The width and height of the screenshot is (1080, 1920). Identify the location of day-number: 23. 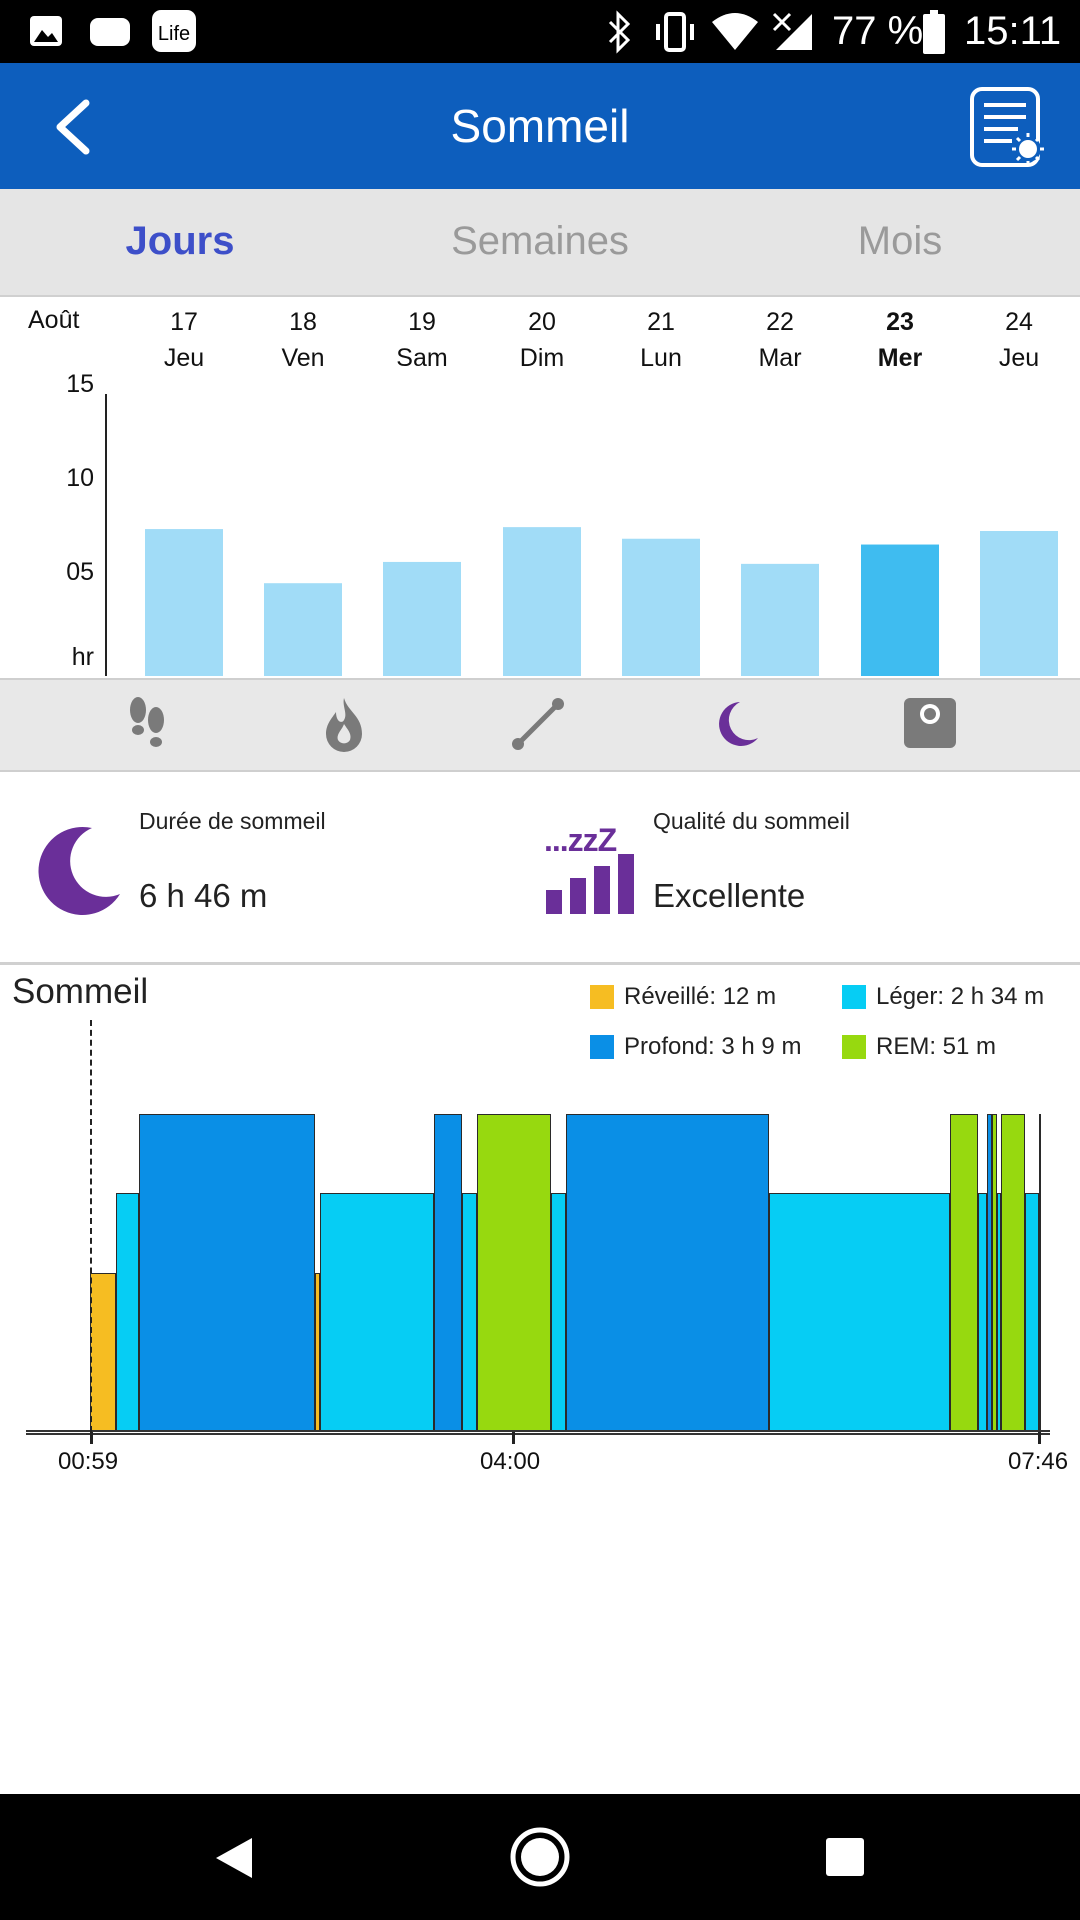
(900, 322).